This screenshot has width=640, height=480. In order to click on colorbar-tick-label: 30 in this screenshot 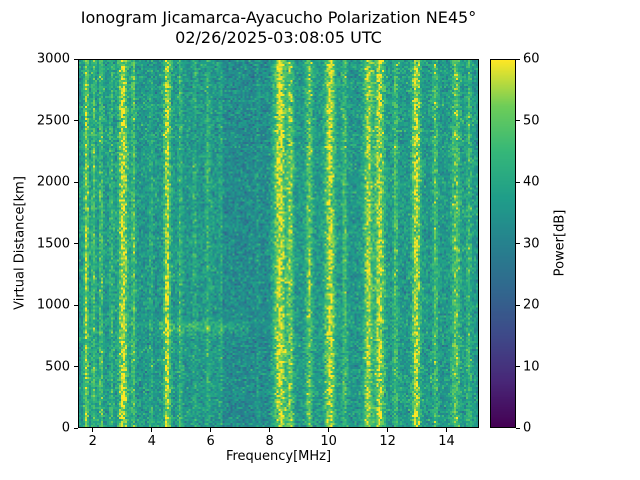, I will do `click(531, 243)`.